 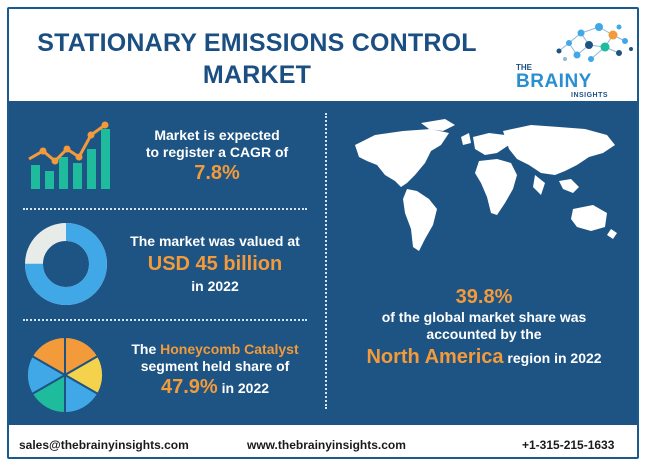 What do you see at coordinates (257, 75) in the screenshot?
I see `title-line-2: MARKET` at bounding box center [257, 75].